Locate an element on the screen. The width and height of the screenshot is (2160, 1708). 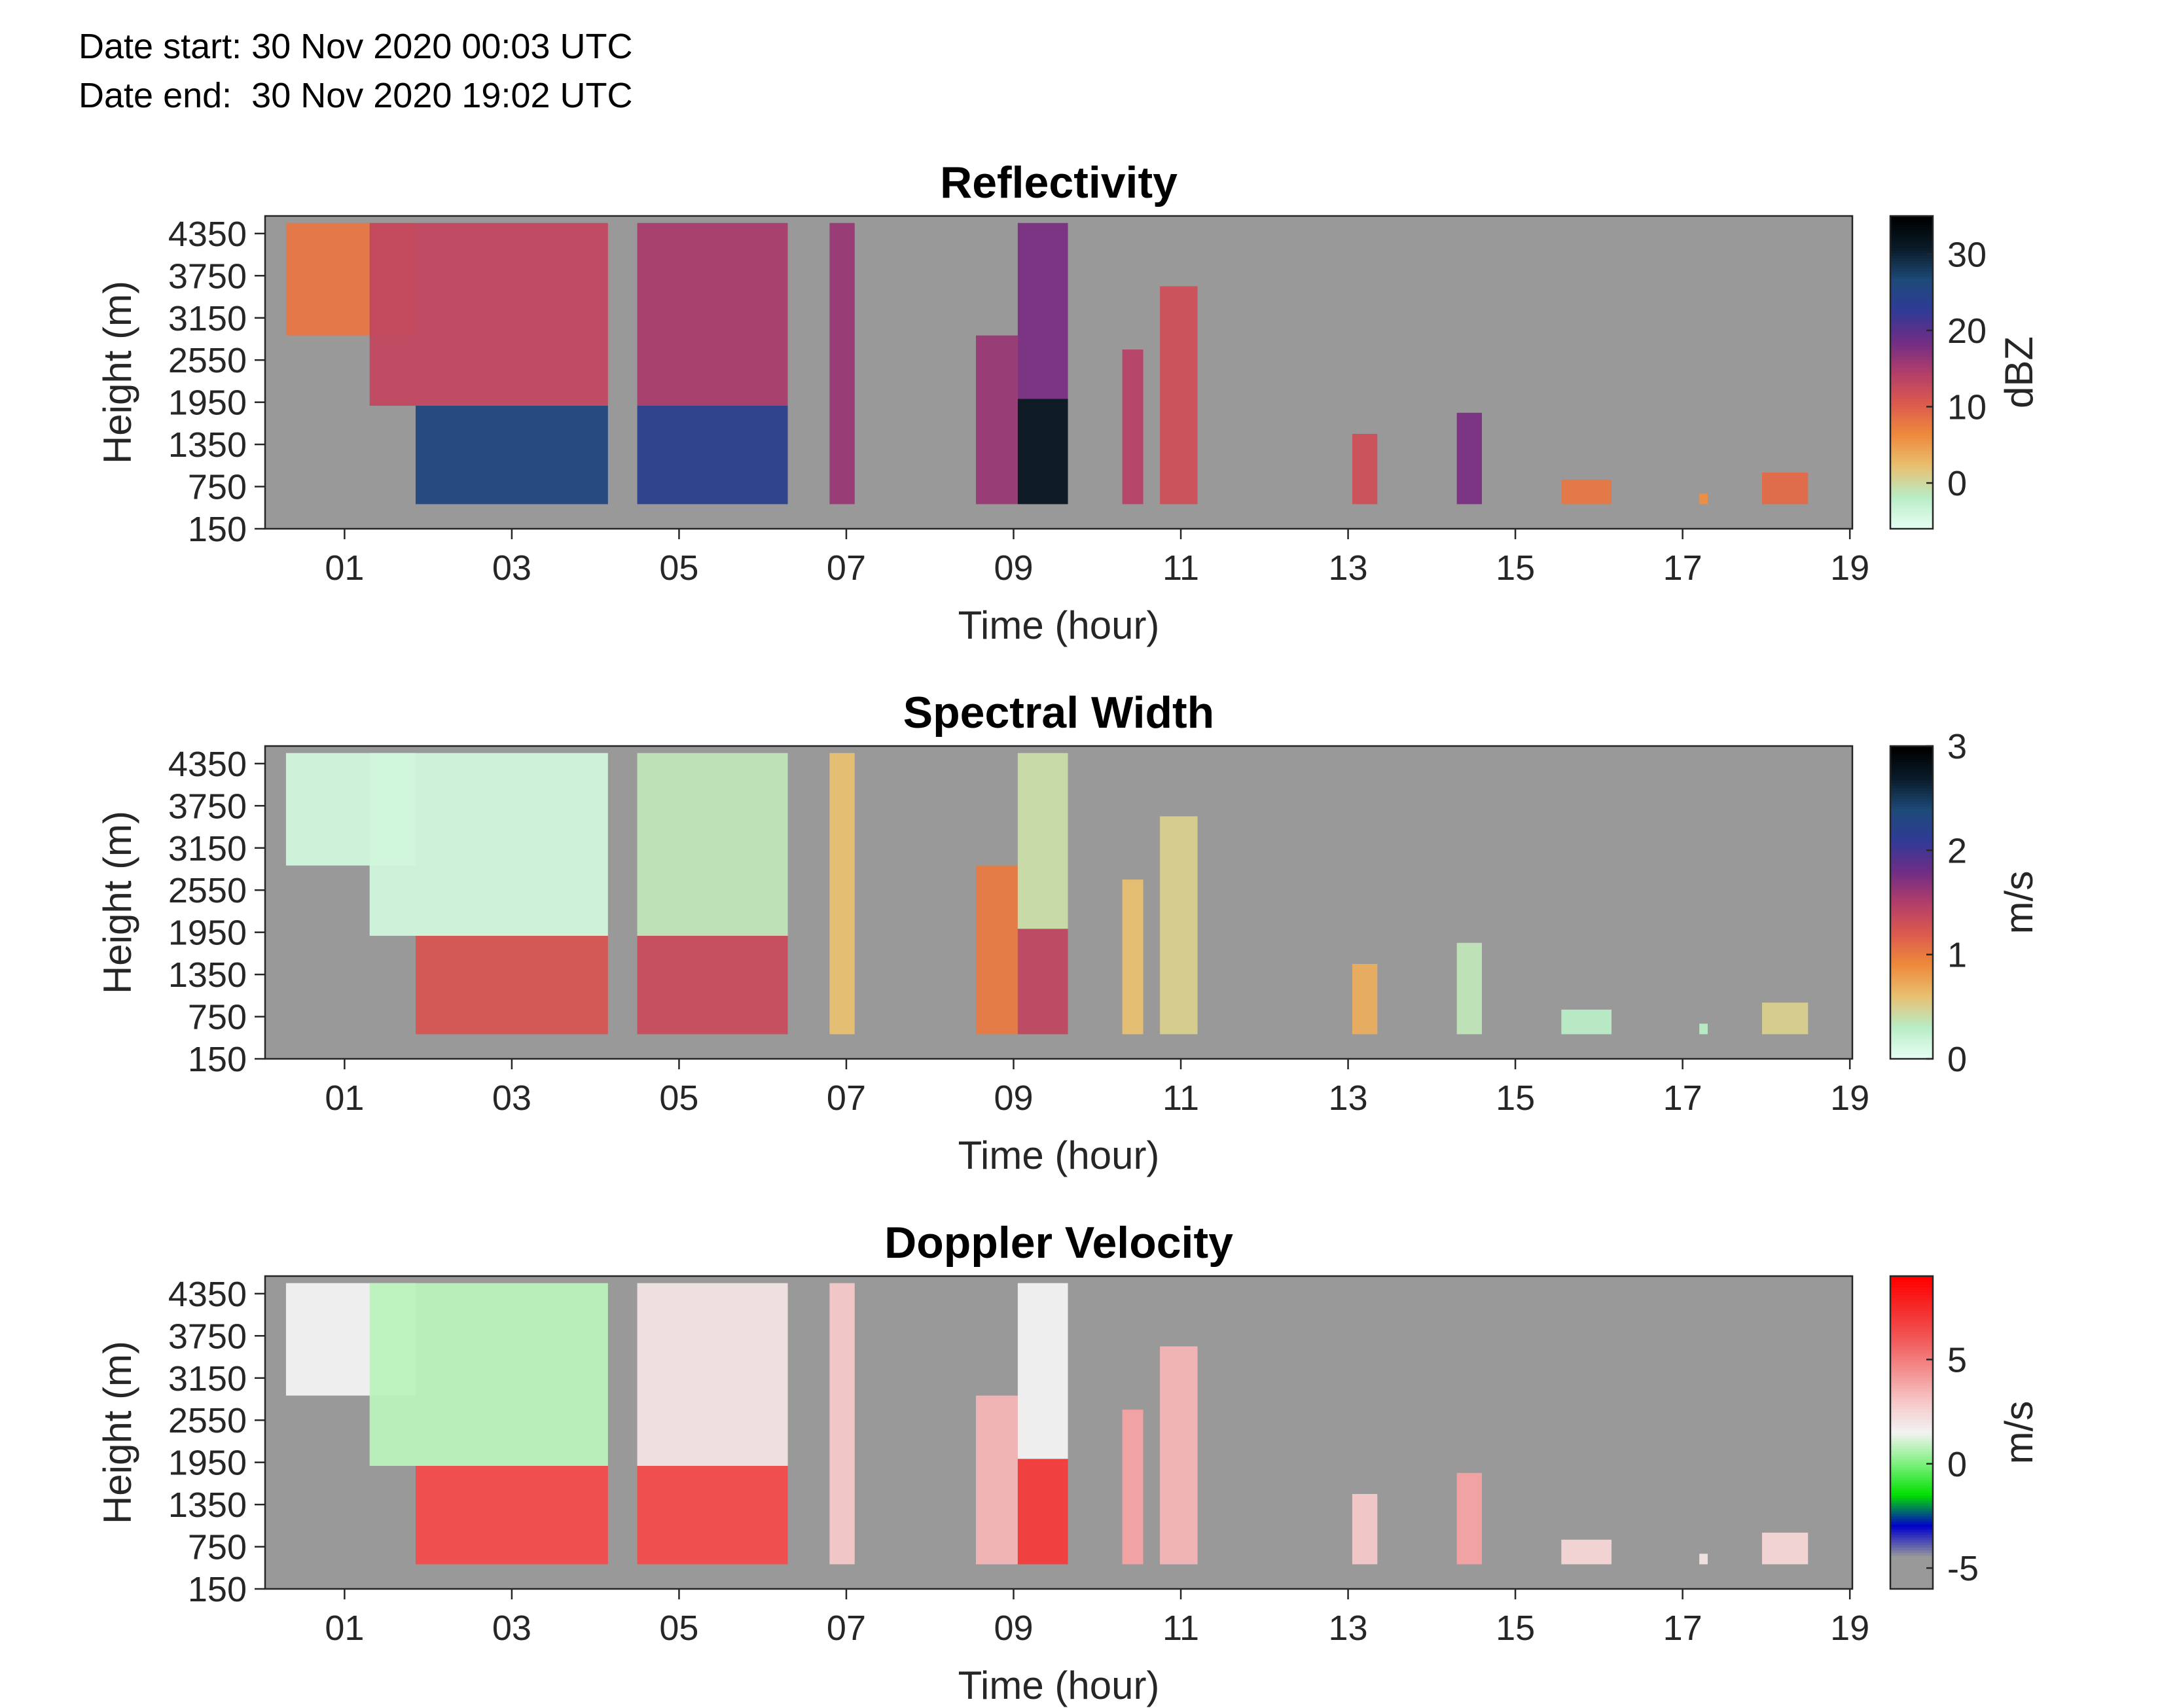
y-axis-label: Height (m) is located at coordinates (117, 373).